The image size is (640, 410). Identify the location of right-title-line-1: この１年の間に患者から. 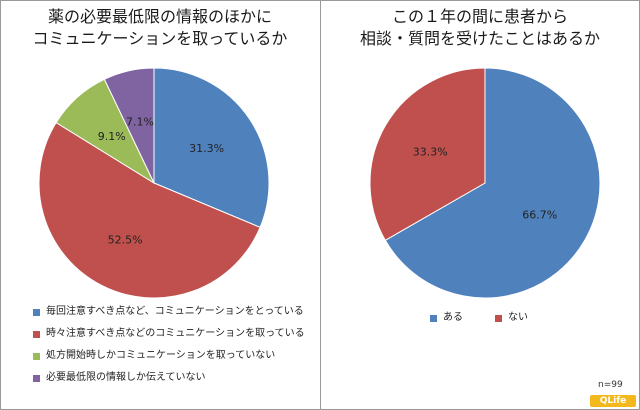
(479, 16).